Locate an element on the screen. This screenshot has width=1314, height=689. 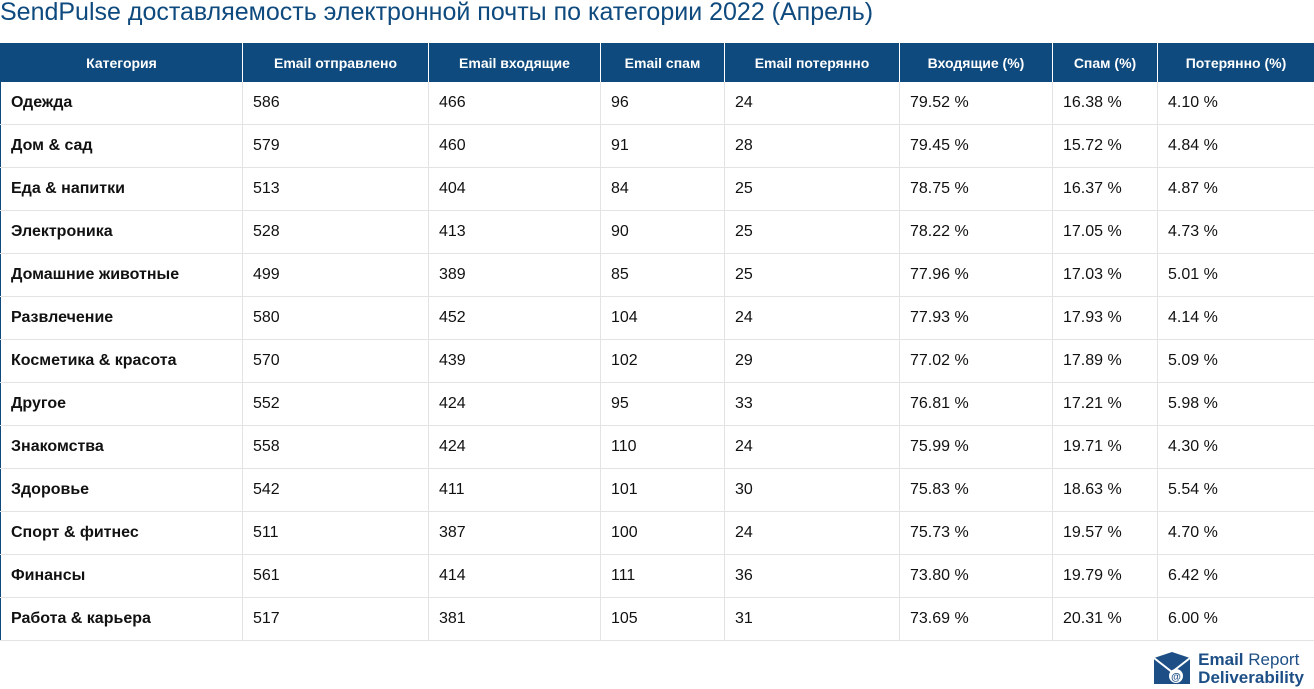
value-cell: 90 is located at coordinates (662, 232).